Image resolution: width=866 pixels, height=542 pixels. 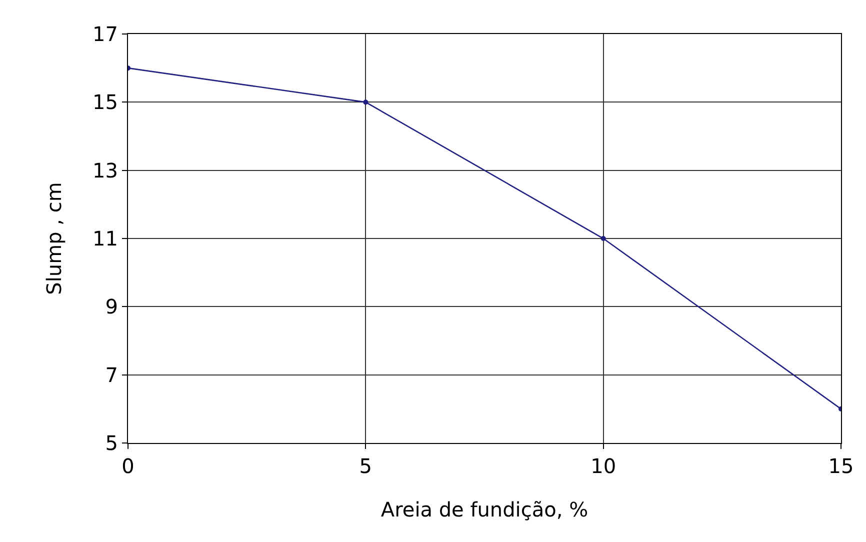 I want to click on x-tick-label: 5, so click(x=365, y=466).